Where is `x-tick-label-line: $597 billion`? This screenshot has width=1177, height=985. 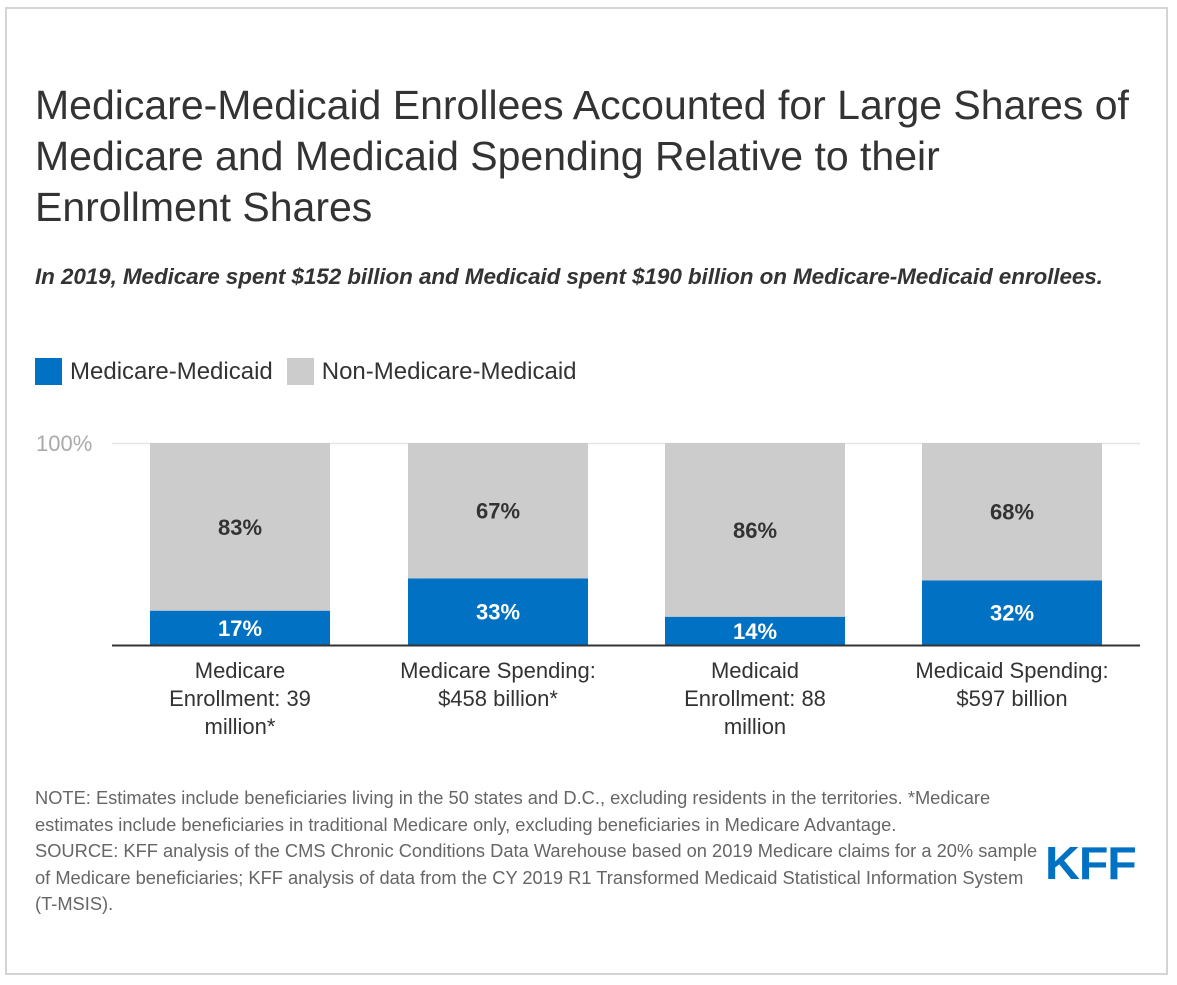
x-tick-label-line: $597 billion is located at coordinates (1012, 698).